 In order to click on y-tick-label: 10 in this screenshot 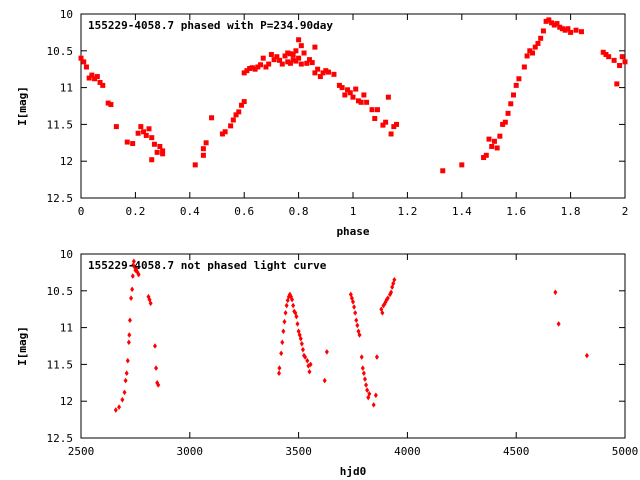, I will do `click(66, 254)`.